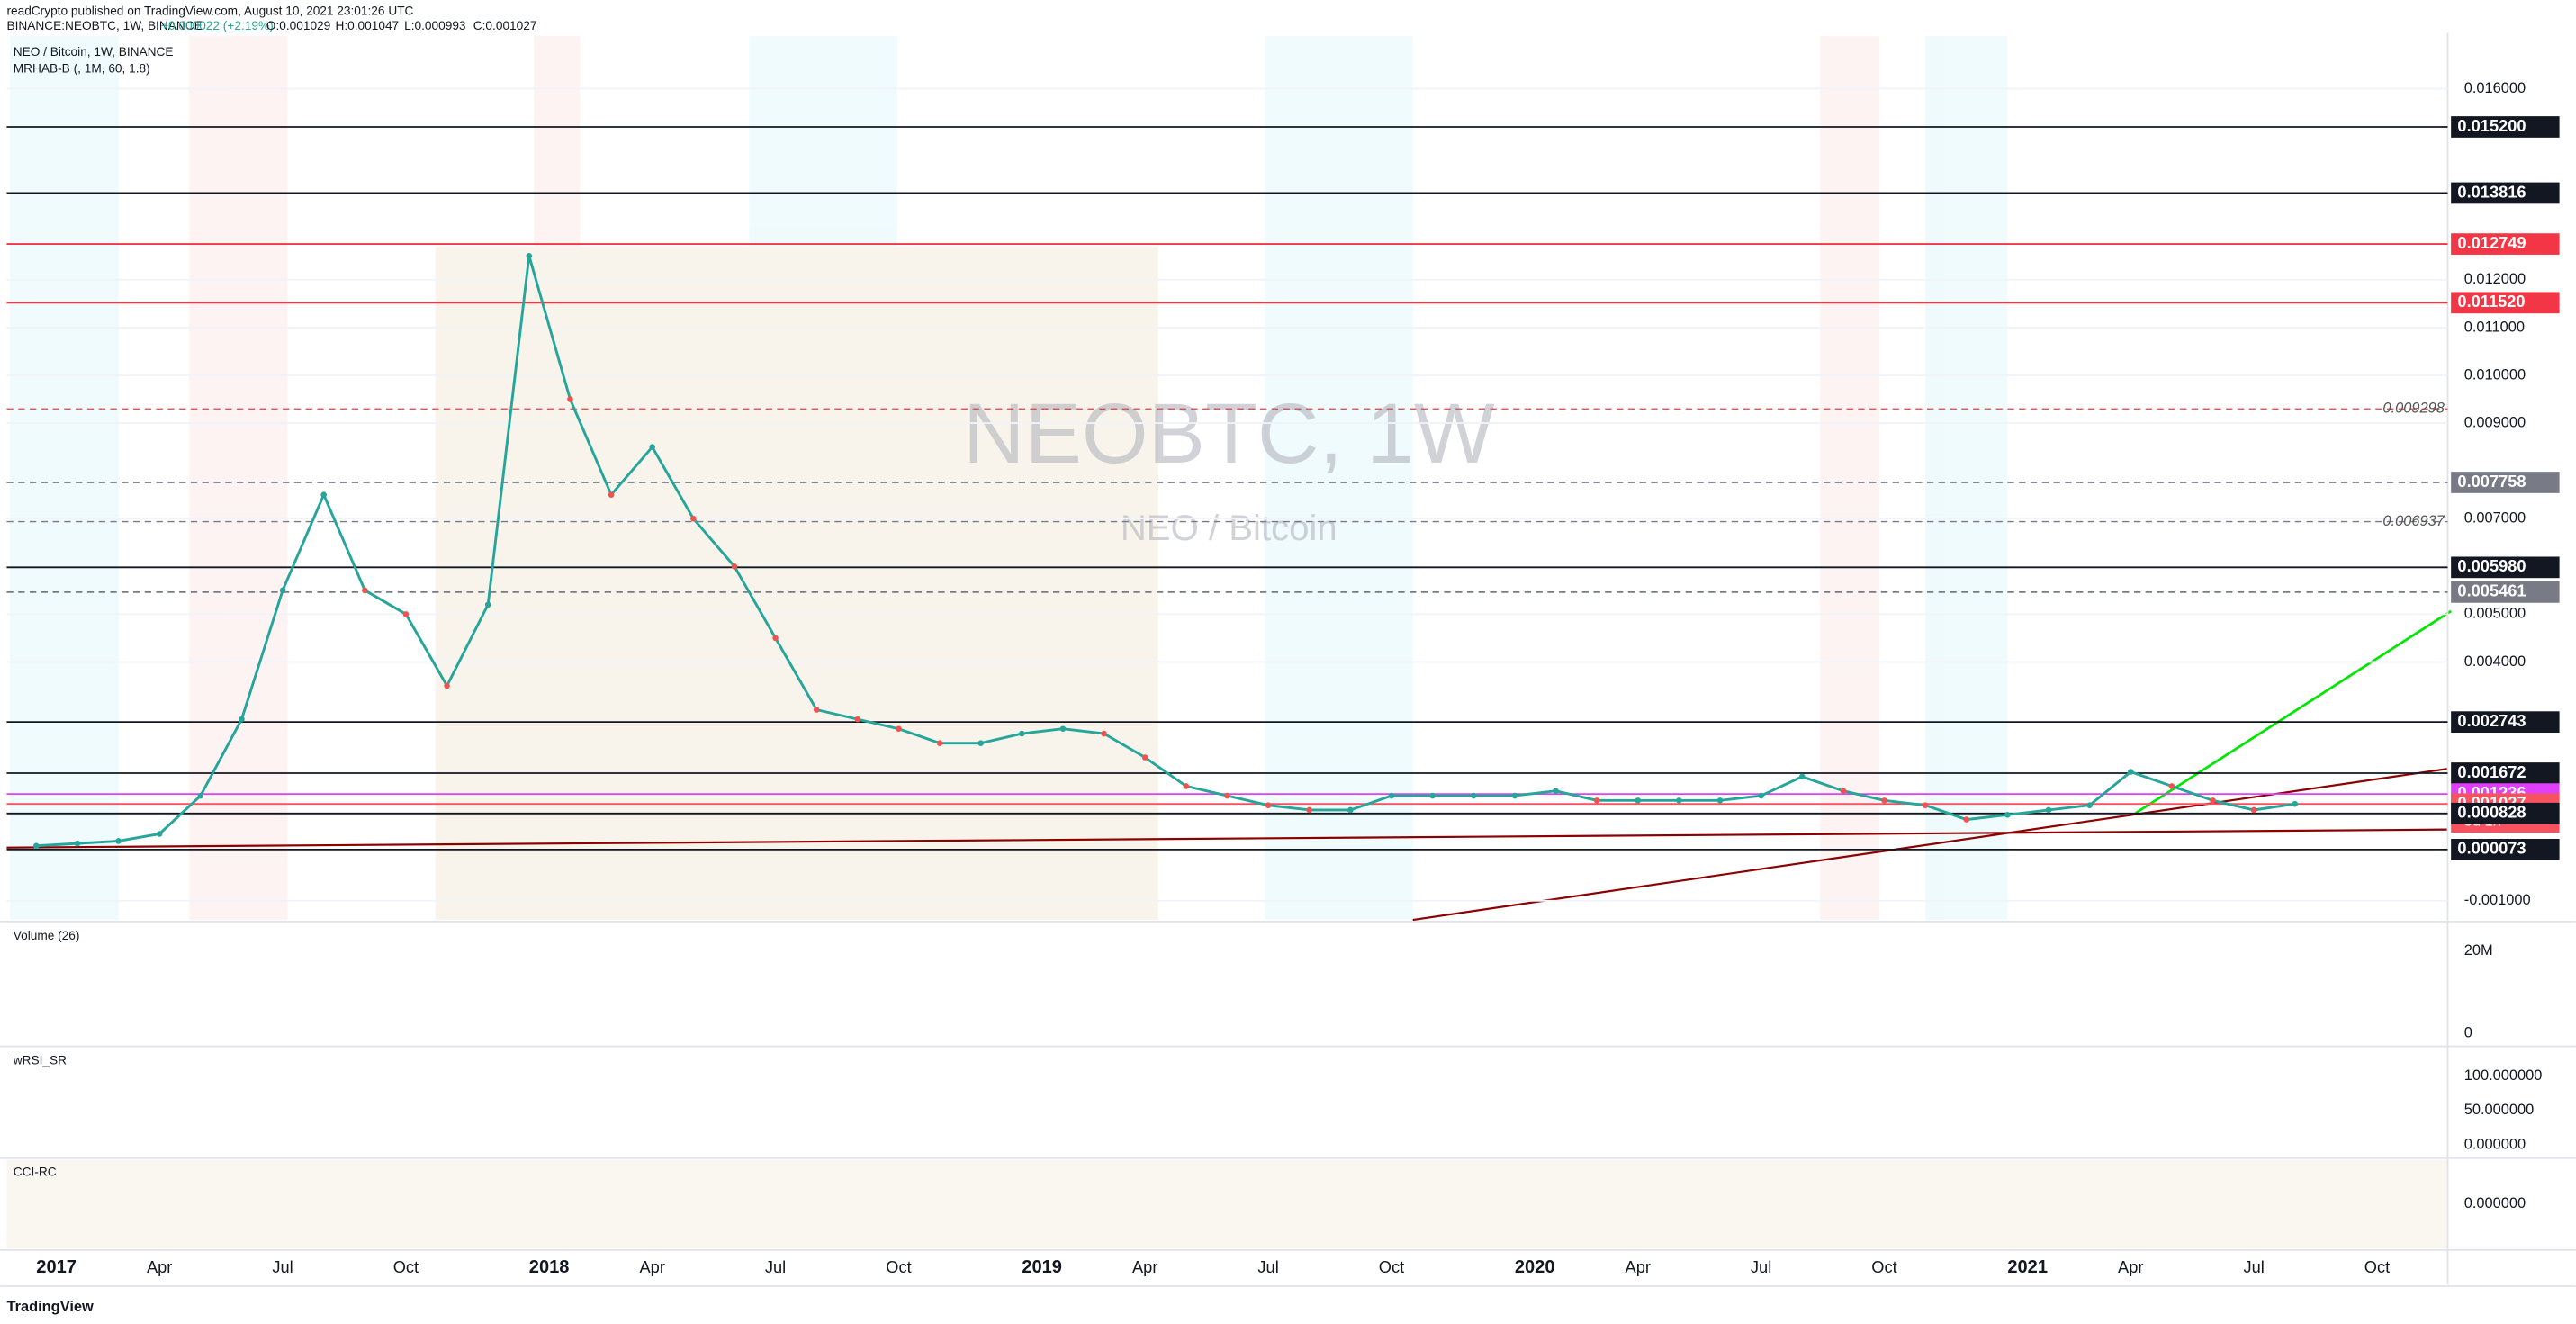 Image resolution: width=2576 pixels, height=1324 pixels. Describe the element at coordinates (2497, 900) in the screenshot. I see `y-tick-label: -0.001000` at that location.